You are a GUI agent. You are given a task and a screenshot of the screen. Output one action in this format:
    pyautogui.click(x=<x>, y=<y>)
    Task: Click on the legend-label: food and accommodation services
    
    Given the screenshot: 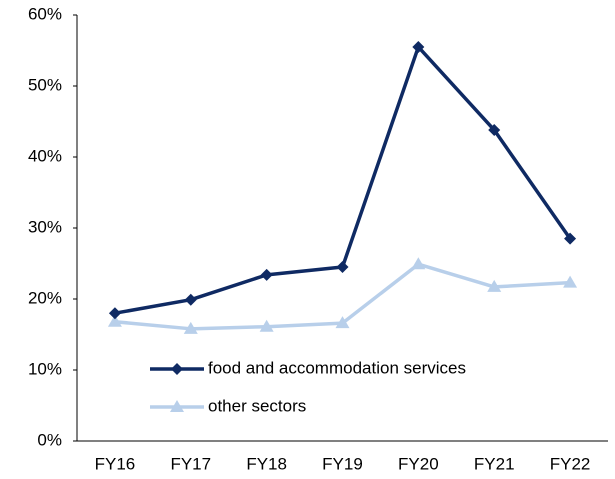 What is the action you would take?
    pyautogui.click(x=337, y=367)
    